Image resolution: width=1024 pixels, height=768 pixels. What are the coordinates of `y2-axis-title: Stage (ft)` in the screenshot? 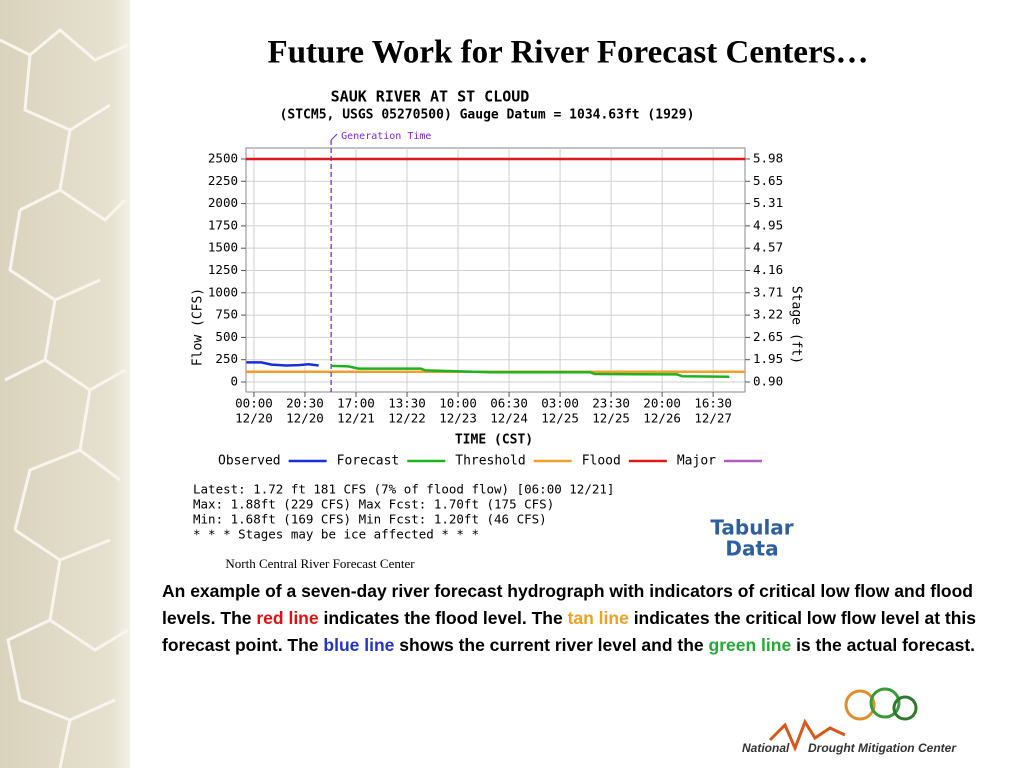 It's located at (796, 325).